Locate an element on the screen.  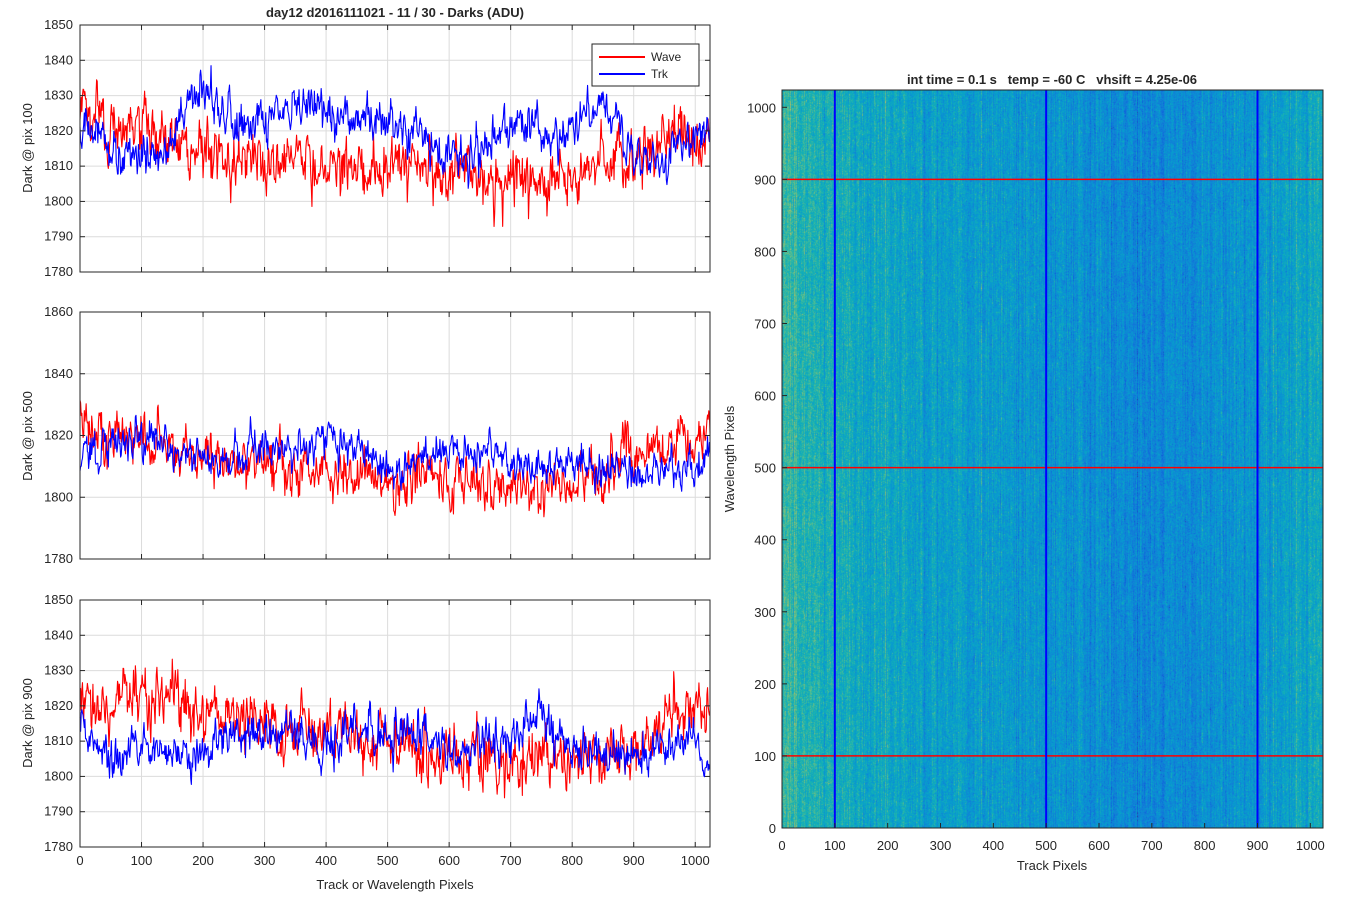
heatmap-ytick-label: 800 is located at coordinates (765, 251).